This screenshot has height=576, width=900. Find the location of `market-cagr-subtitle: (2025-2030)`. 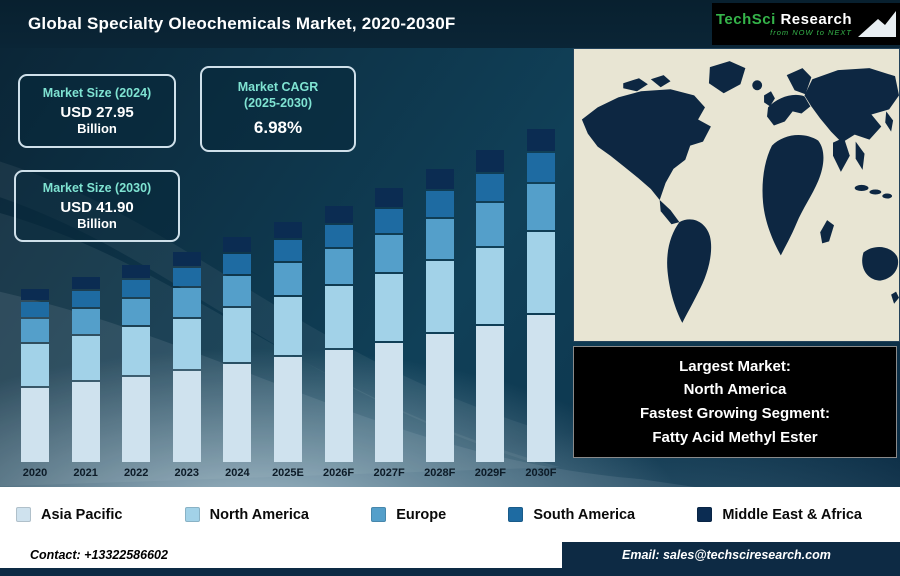

market-cagr-subtitle: (2025-2030) is located at coordinates (278, 103).